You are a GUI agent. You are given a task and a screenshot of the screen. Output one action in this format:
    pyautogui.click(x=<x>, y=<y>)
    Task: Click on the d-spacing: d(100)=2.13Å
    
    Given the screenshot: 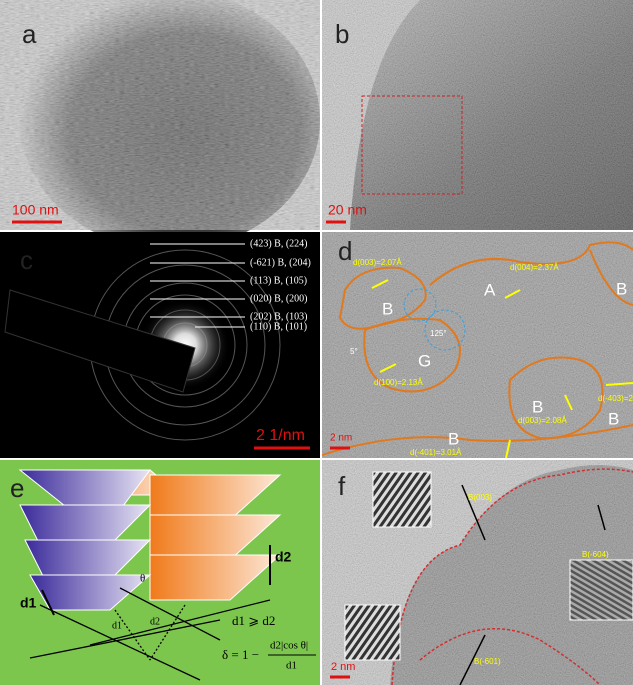 What is the action you would take?
    pyautogui.click(x=398, y=382)
    